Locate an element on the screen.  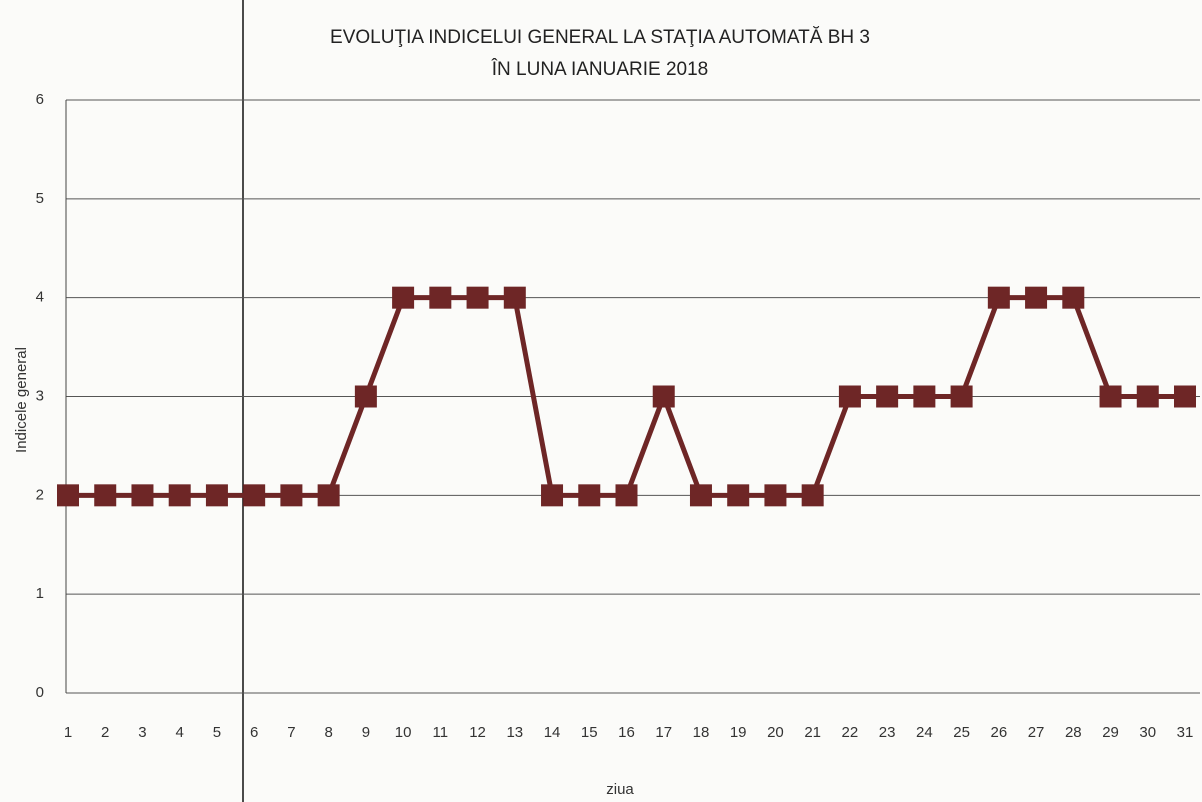
y-tick-label: 0 is located at coordinates (40, 692).